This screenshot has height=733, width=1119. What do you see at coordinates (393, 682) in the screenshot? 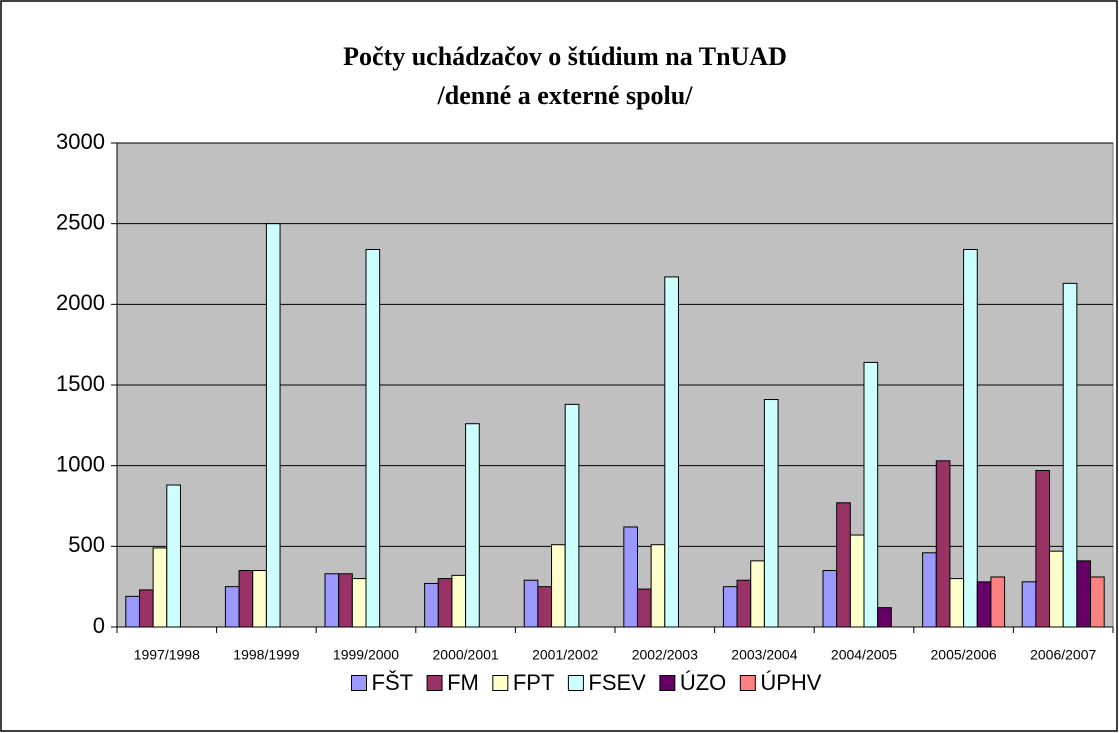
I see `legend-label: FŠT` at bounding box center [393, 682].